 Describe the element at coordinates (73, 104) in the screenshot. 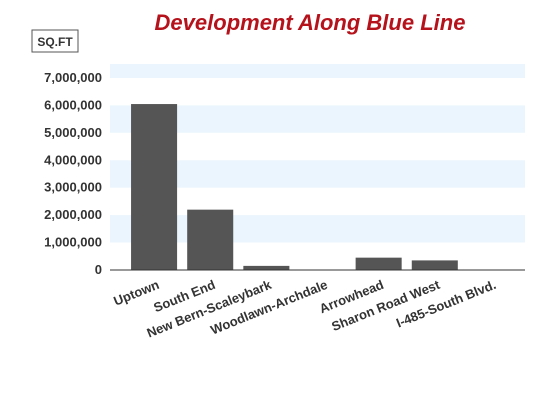

I see `y-tick-label: 6,000,000` at that location.